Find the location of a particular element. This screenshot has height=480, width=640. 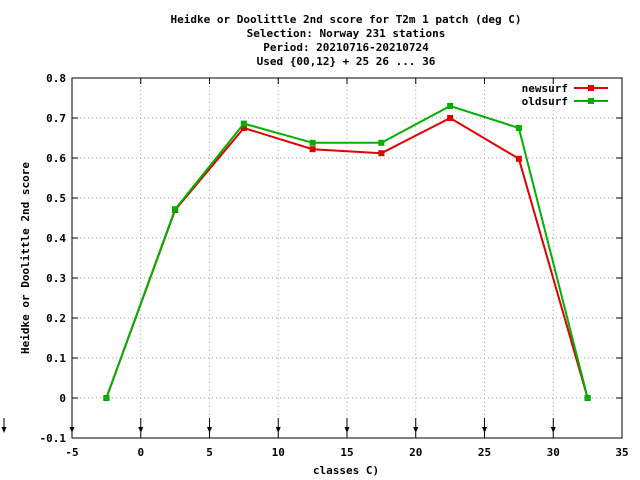

chart-title-line: Used {00,12} + 25 26 ... 36 is located at coordinates (346, 61).